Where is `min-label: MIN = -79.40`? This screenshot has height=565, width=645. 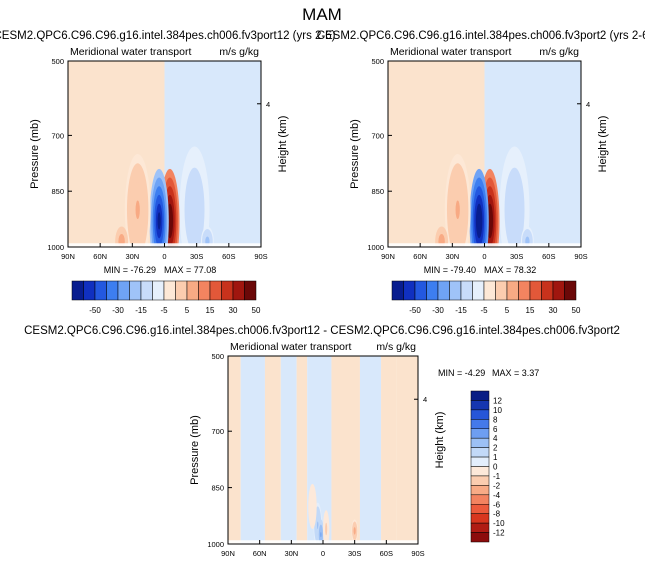
min-label: MIN = -79.40 is located at coordinates (450, 270).